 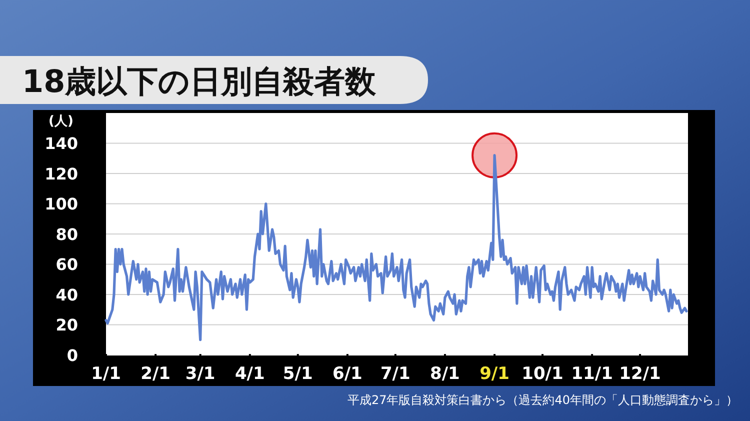 I want to click on y-tick-label: 40, so click(x=67, y=294).